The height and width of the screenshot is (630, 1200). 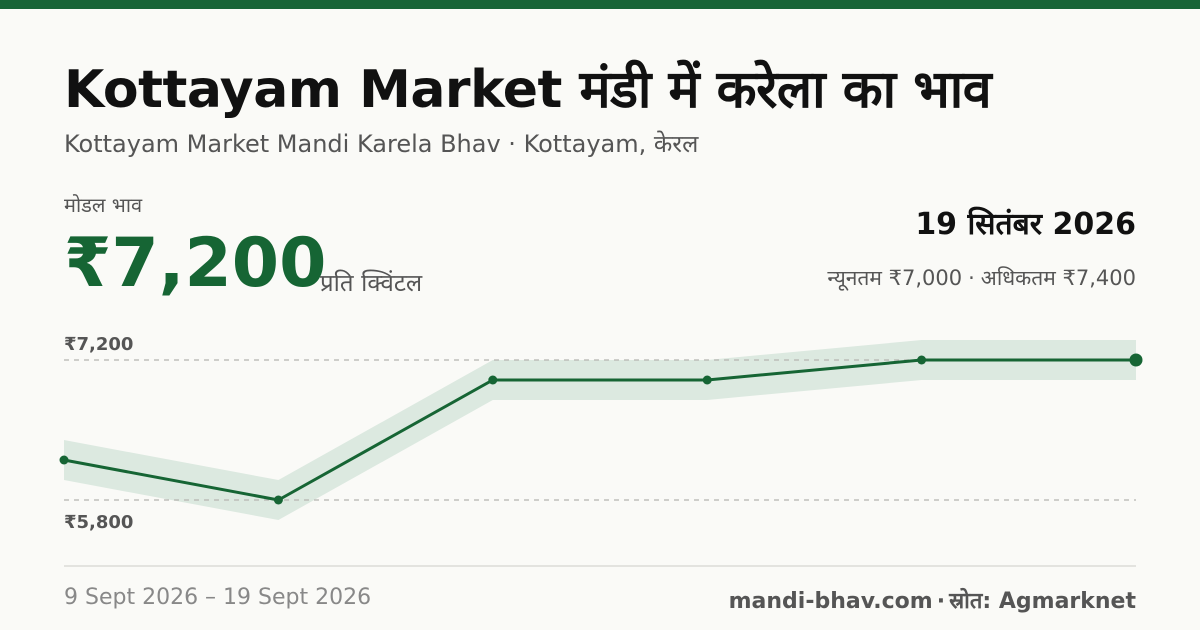 What do you see at coordinates (98, 344) in the screenshot?
I see `reference-label-high: ₹7,200` at bounding box center [98, 344].